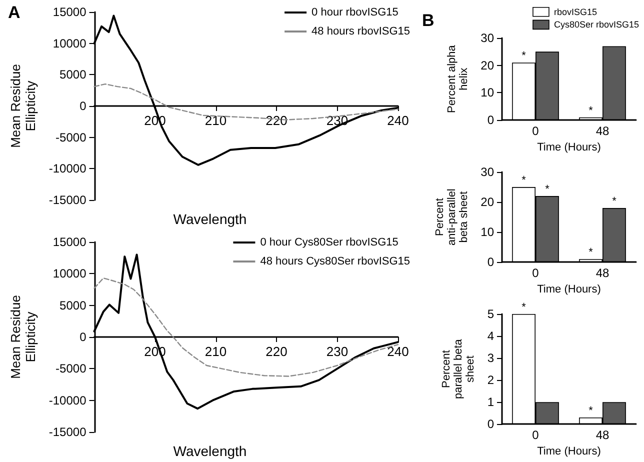 This screenshot has width=644, height=462. Describe the element at coordinates (490, 380) in the screenshot. I see `y-tick-label: 2` at that location.